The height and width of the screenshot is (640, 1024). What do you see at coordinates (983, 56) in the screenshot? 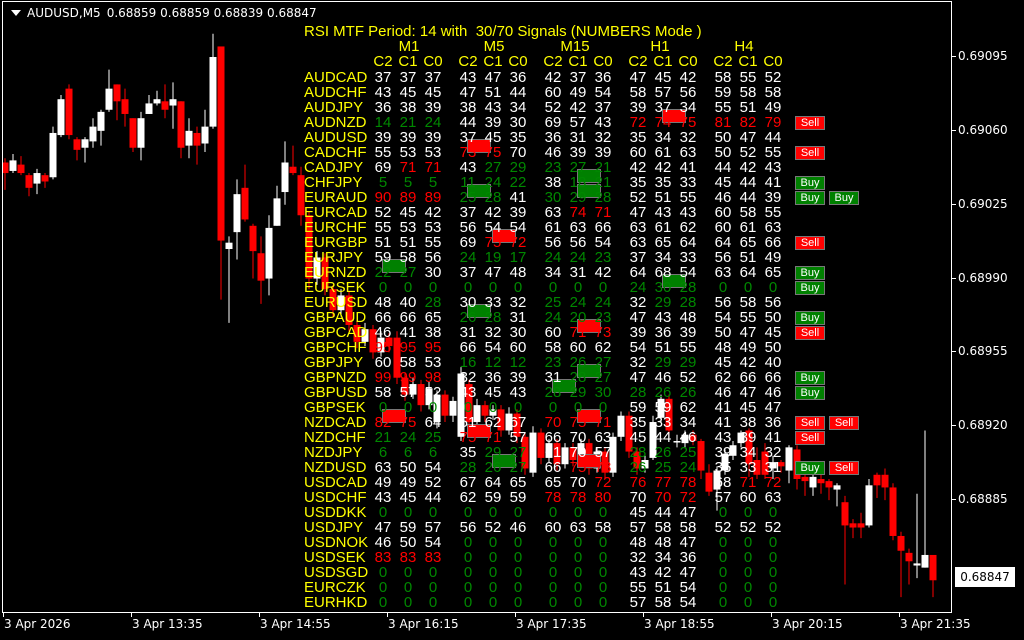
I see `price-label: 0.69095` at bounding box center [983, 56].